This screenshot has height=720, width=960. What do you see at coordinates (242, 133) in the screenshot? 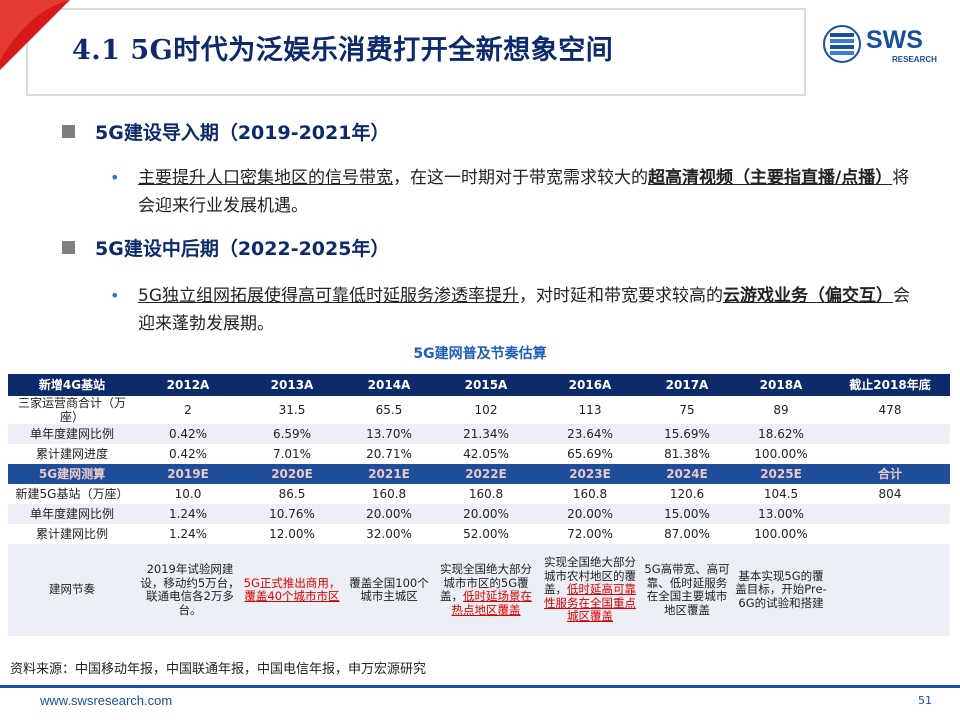
I see `section-heading-text: 5G建设导入期（2019-2021年）` at bounding box center [242, 133].